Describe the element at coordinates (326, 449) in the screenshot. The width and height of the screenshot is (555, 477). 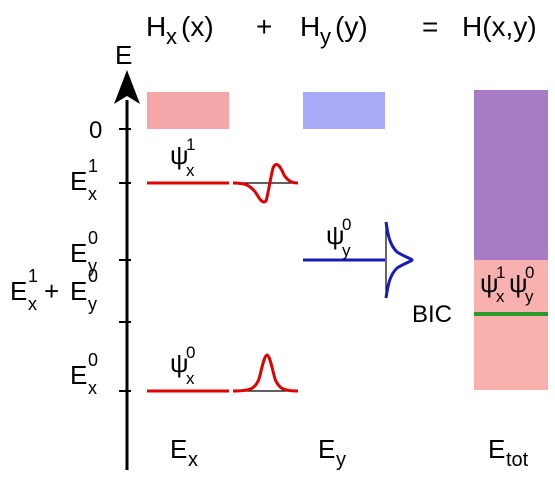
I see `col-ey-main: E` at that location.